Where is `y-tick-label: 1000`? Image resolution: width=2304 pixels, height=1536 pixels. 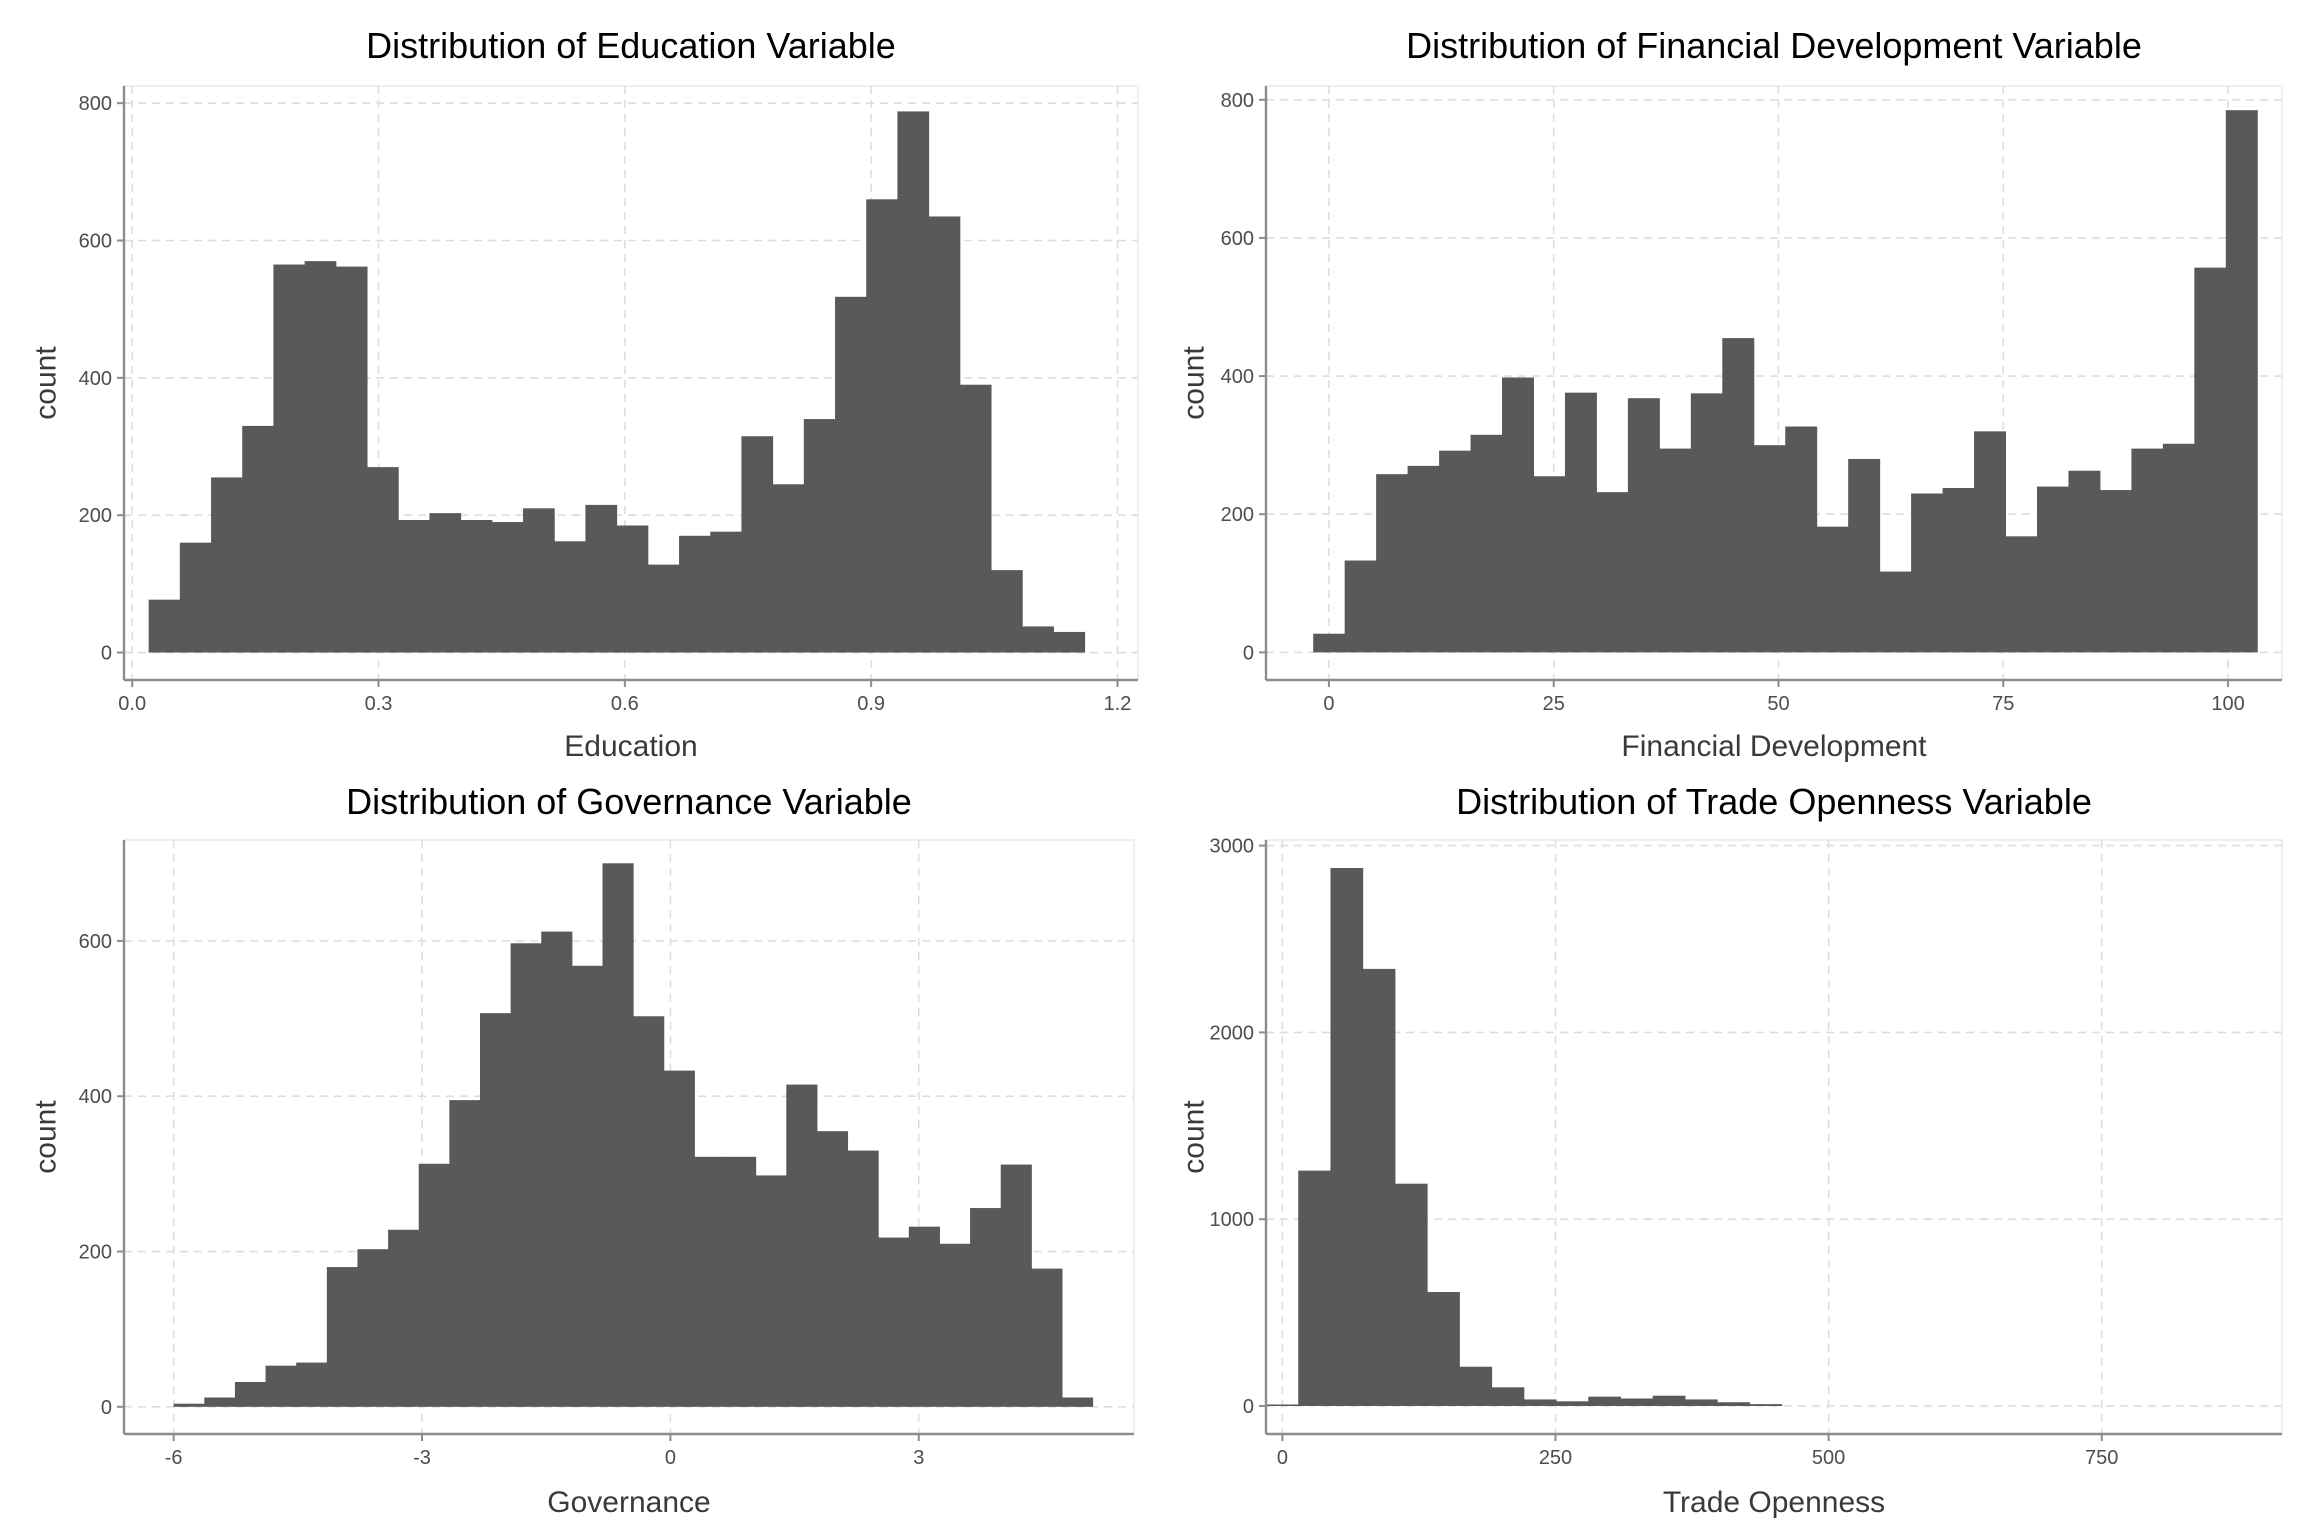
y-tick-label: 1000 is located at coordinates (1232, 1220).